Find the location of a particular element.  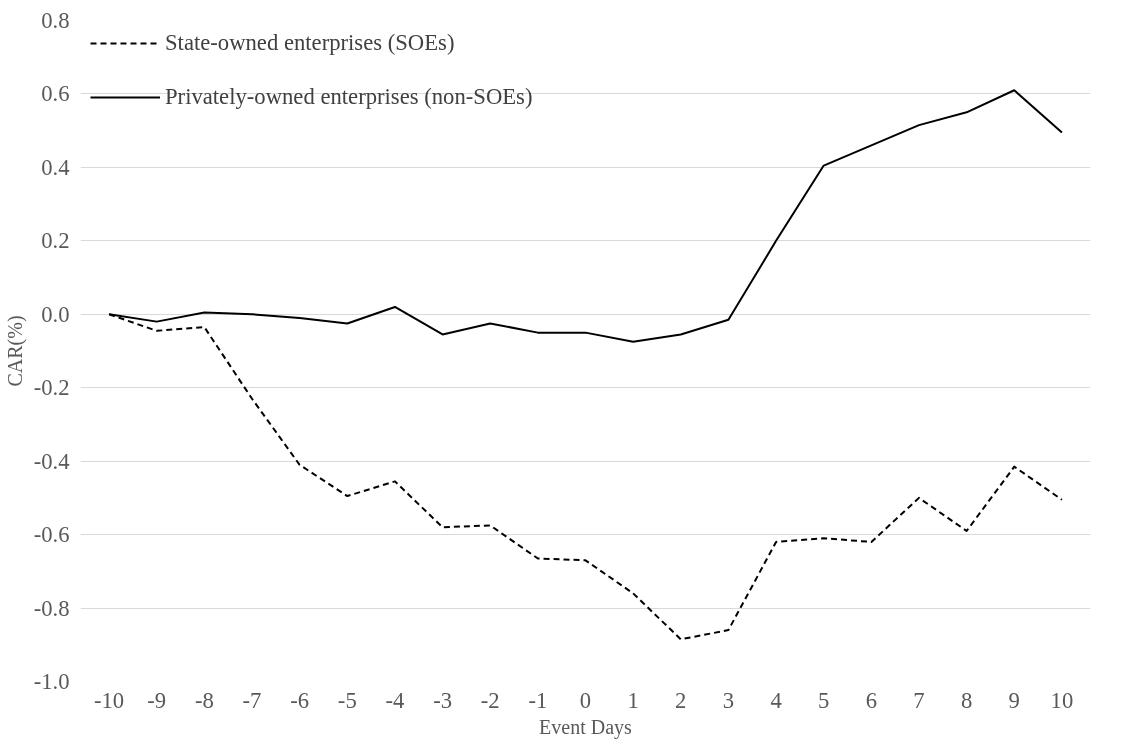

x-tick-label: 10 is located at coordinates (1062, 700).